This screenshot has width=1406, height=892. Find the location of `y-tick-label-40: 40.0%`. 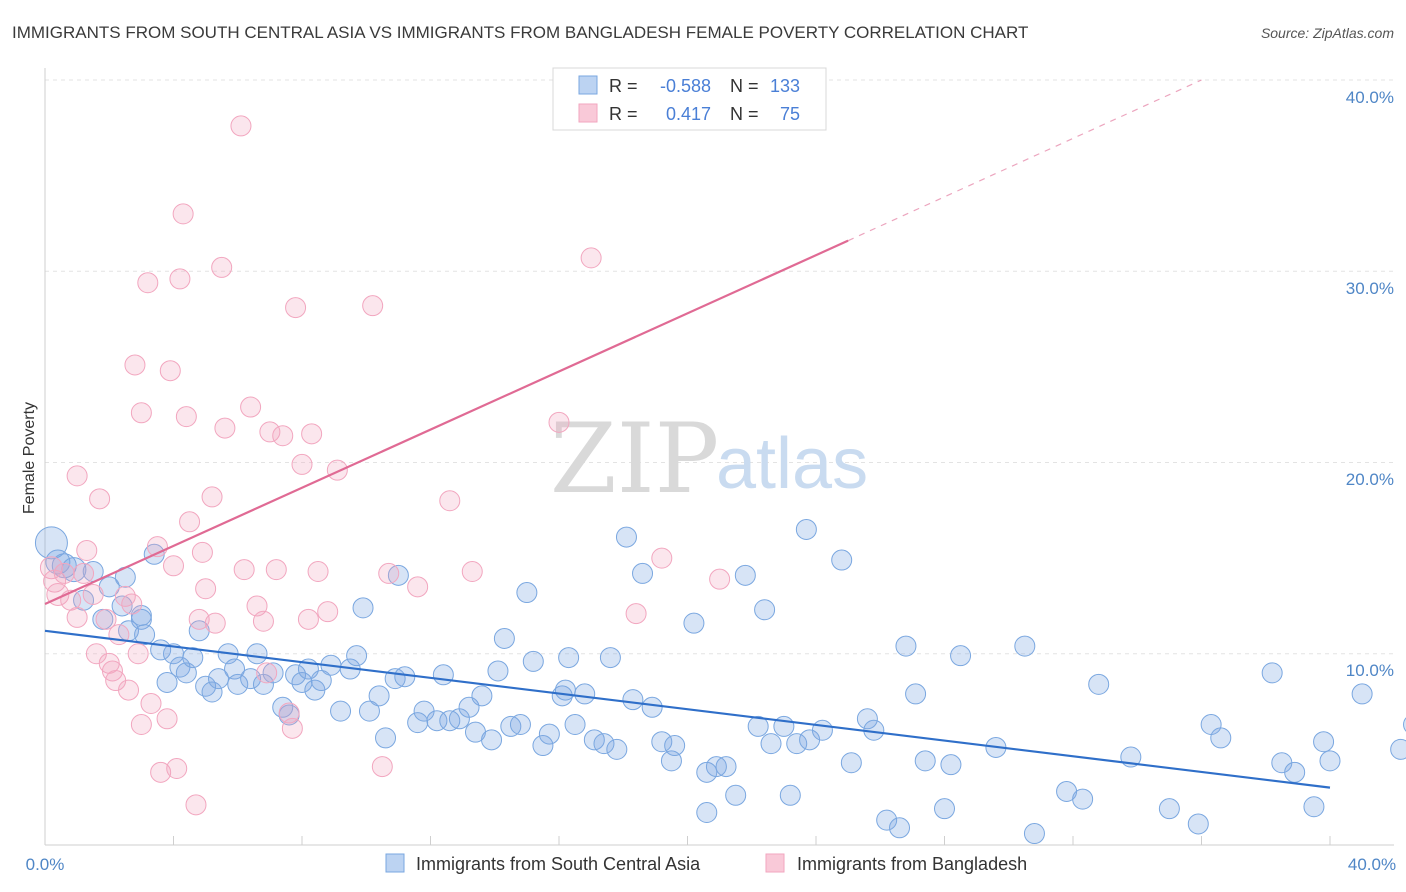

y-tick-label-40: 40.0% is located at coordinates (1370, 97).